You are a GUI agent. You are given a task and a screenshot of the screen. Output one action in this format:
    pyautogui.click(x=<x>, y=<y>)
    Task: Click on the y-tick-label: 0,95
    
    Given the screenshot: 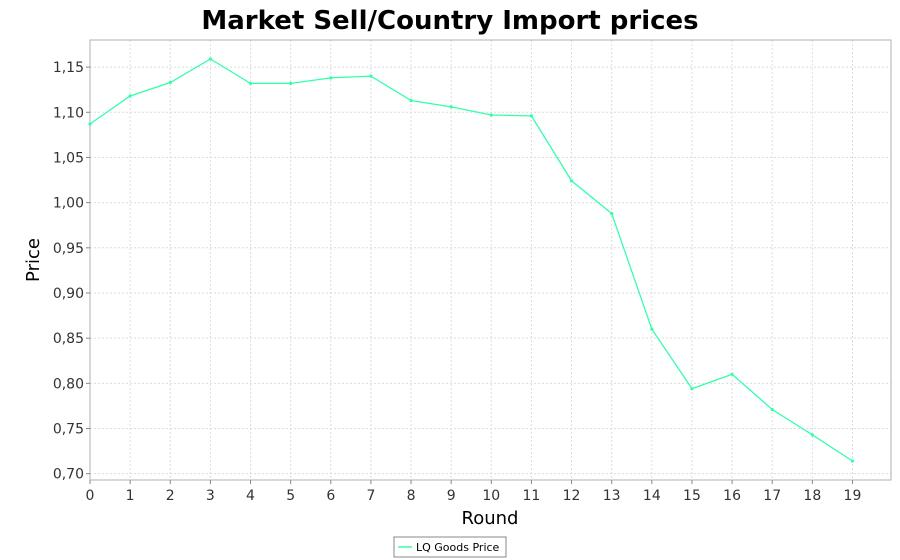 What is the action you would take?
    pyautogui.click(x=68, y=249)
    